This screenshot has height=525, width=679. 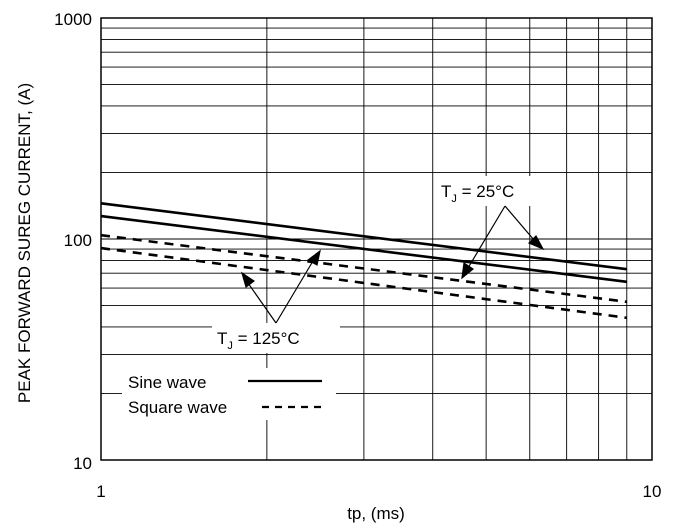 I want to click on annotation-25c-sub: J, so click(x=454, y=199).